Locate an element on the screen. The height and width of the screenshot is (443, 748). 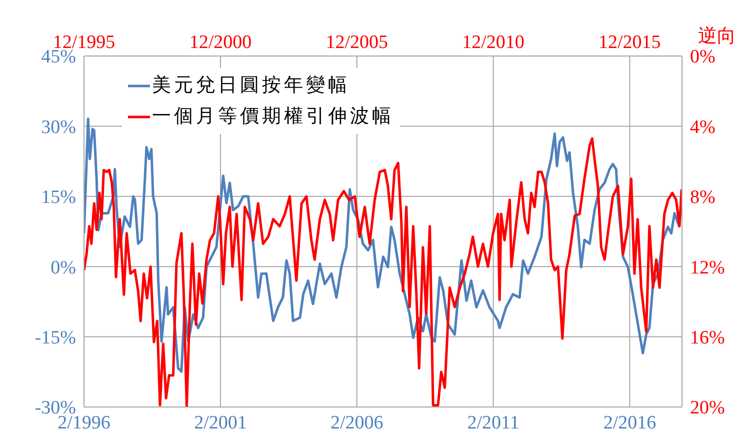
y2-tick-label: 20% is located at coordinates (707, 408).